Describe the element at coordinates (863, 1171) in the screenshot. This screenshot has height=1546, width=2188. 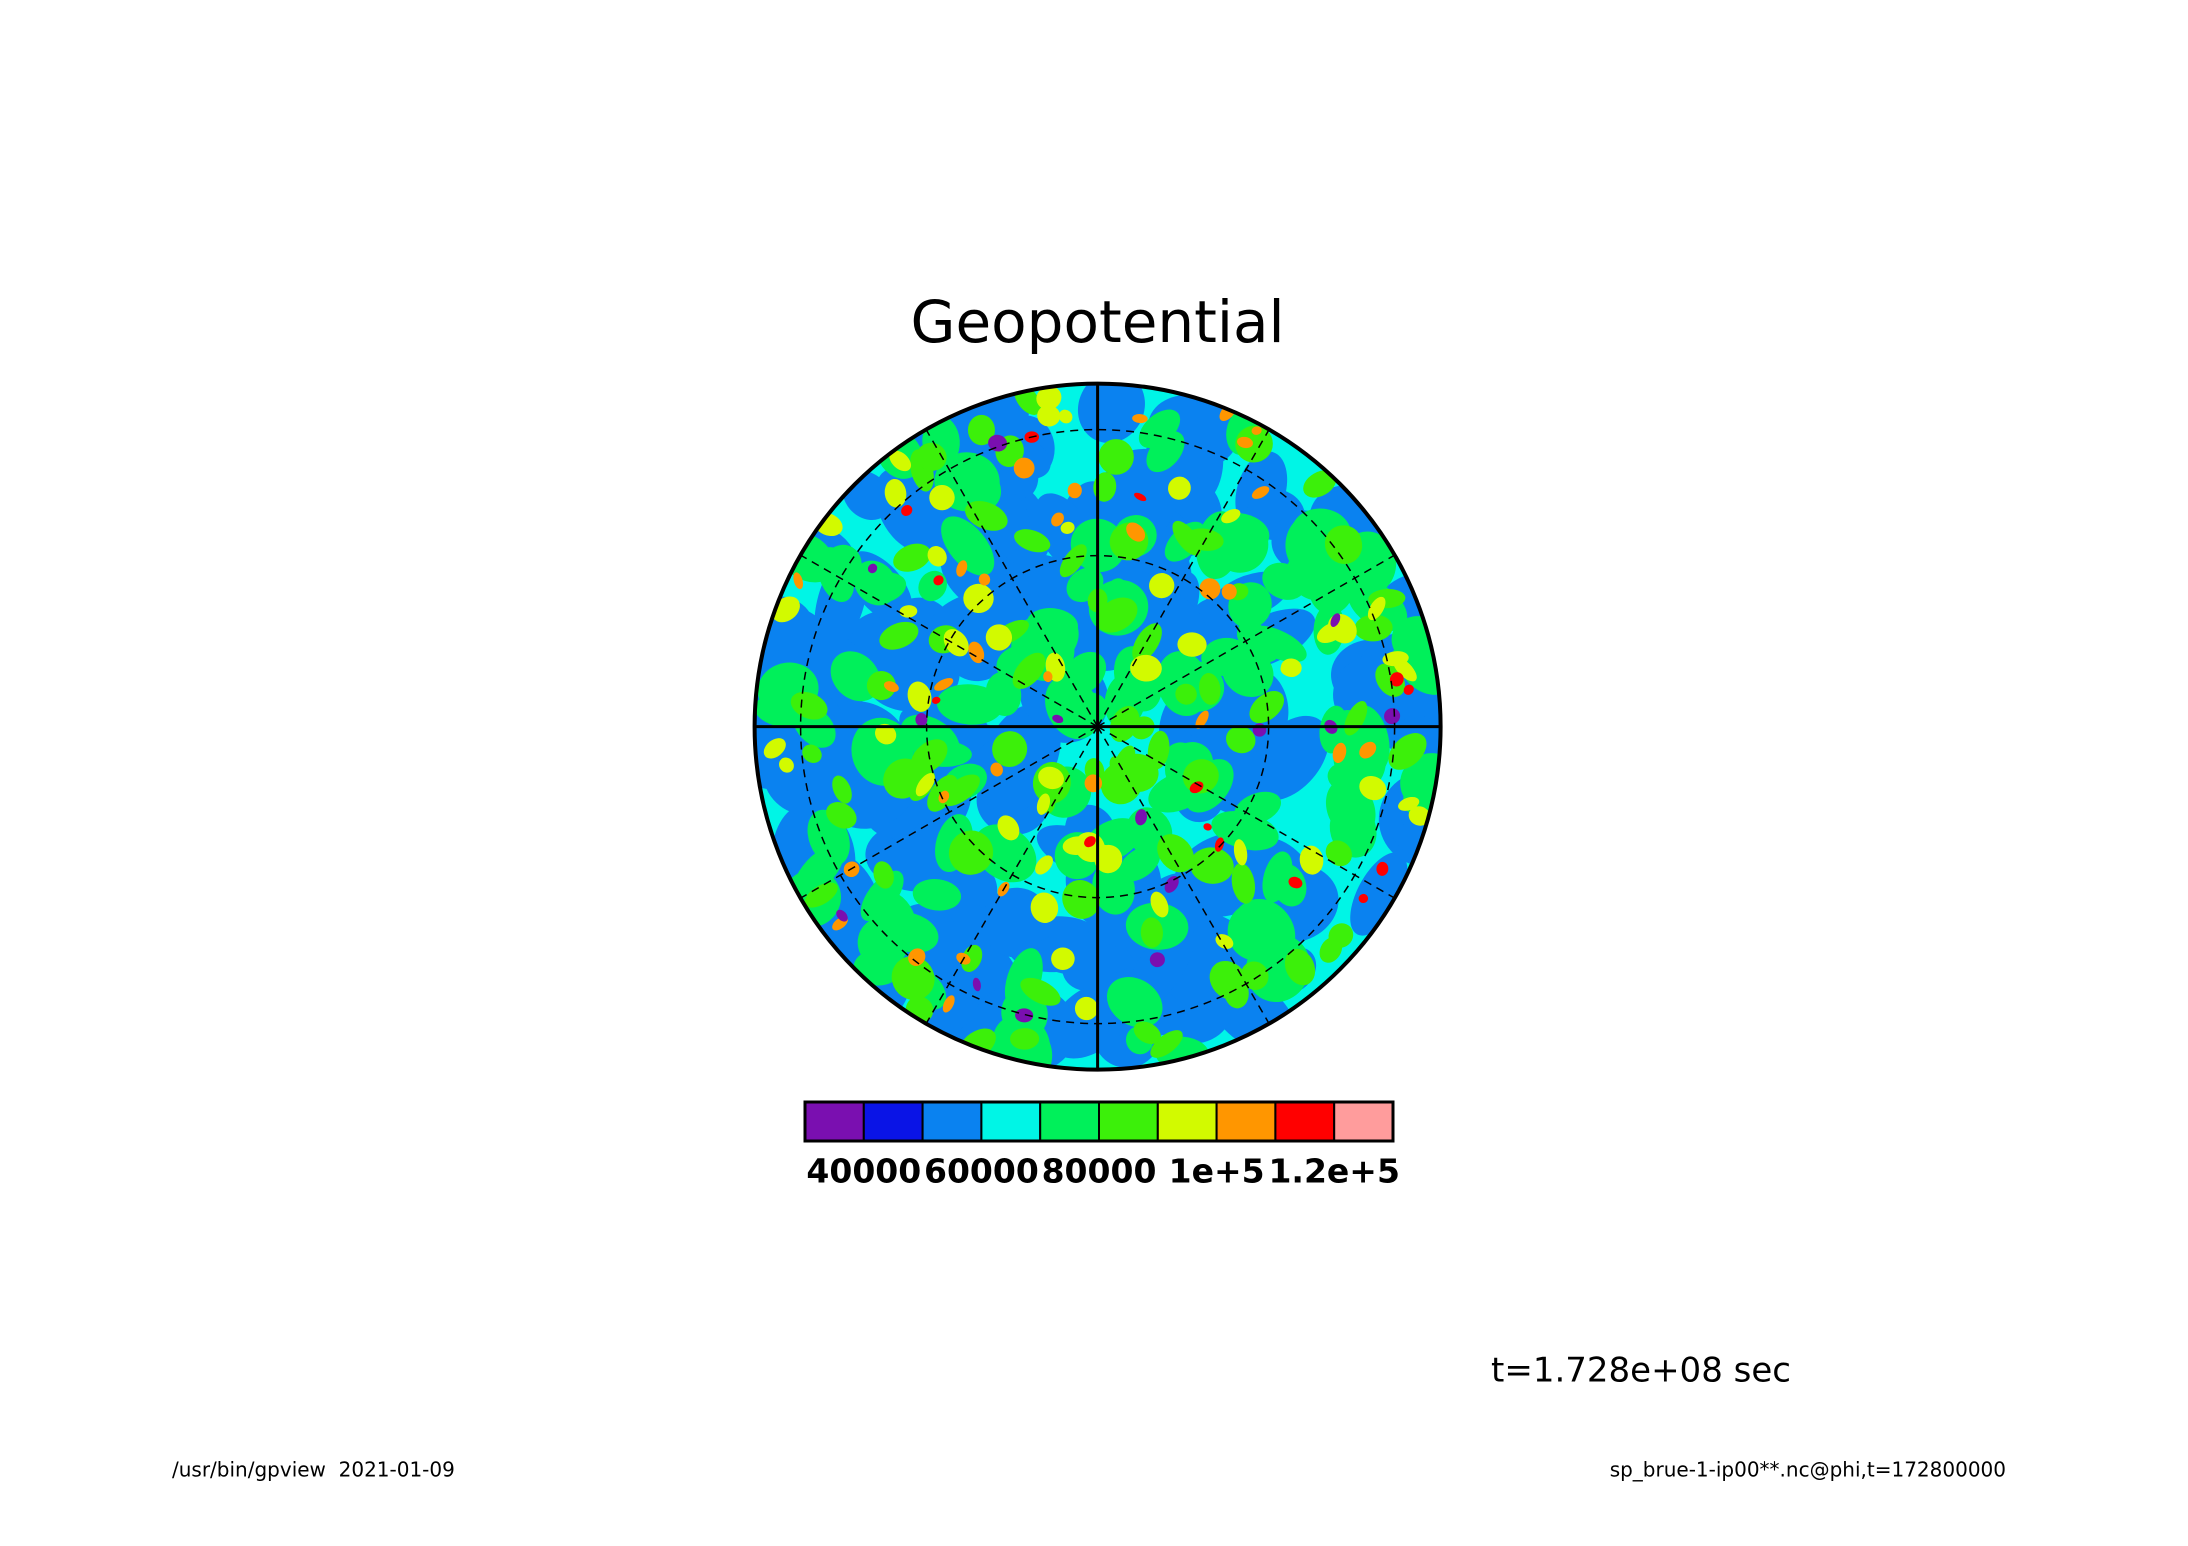
I see `colorbar-tick-label: 40000` at that location.